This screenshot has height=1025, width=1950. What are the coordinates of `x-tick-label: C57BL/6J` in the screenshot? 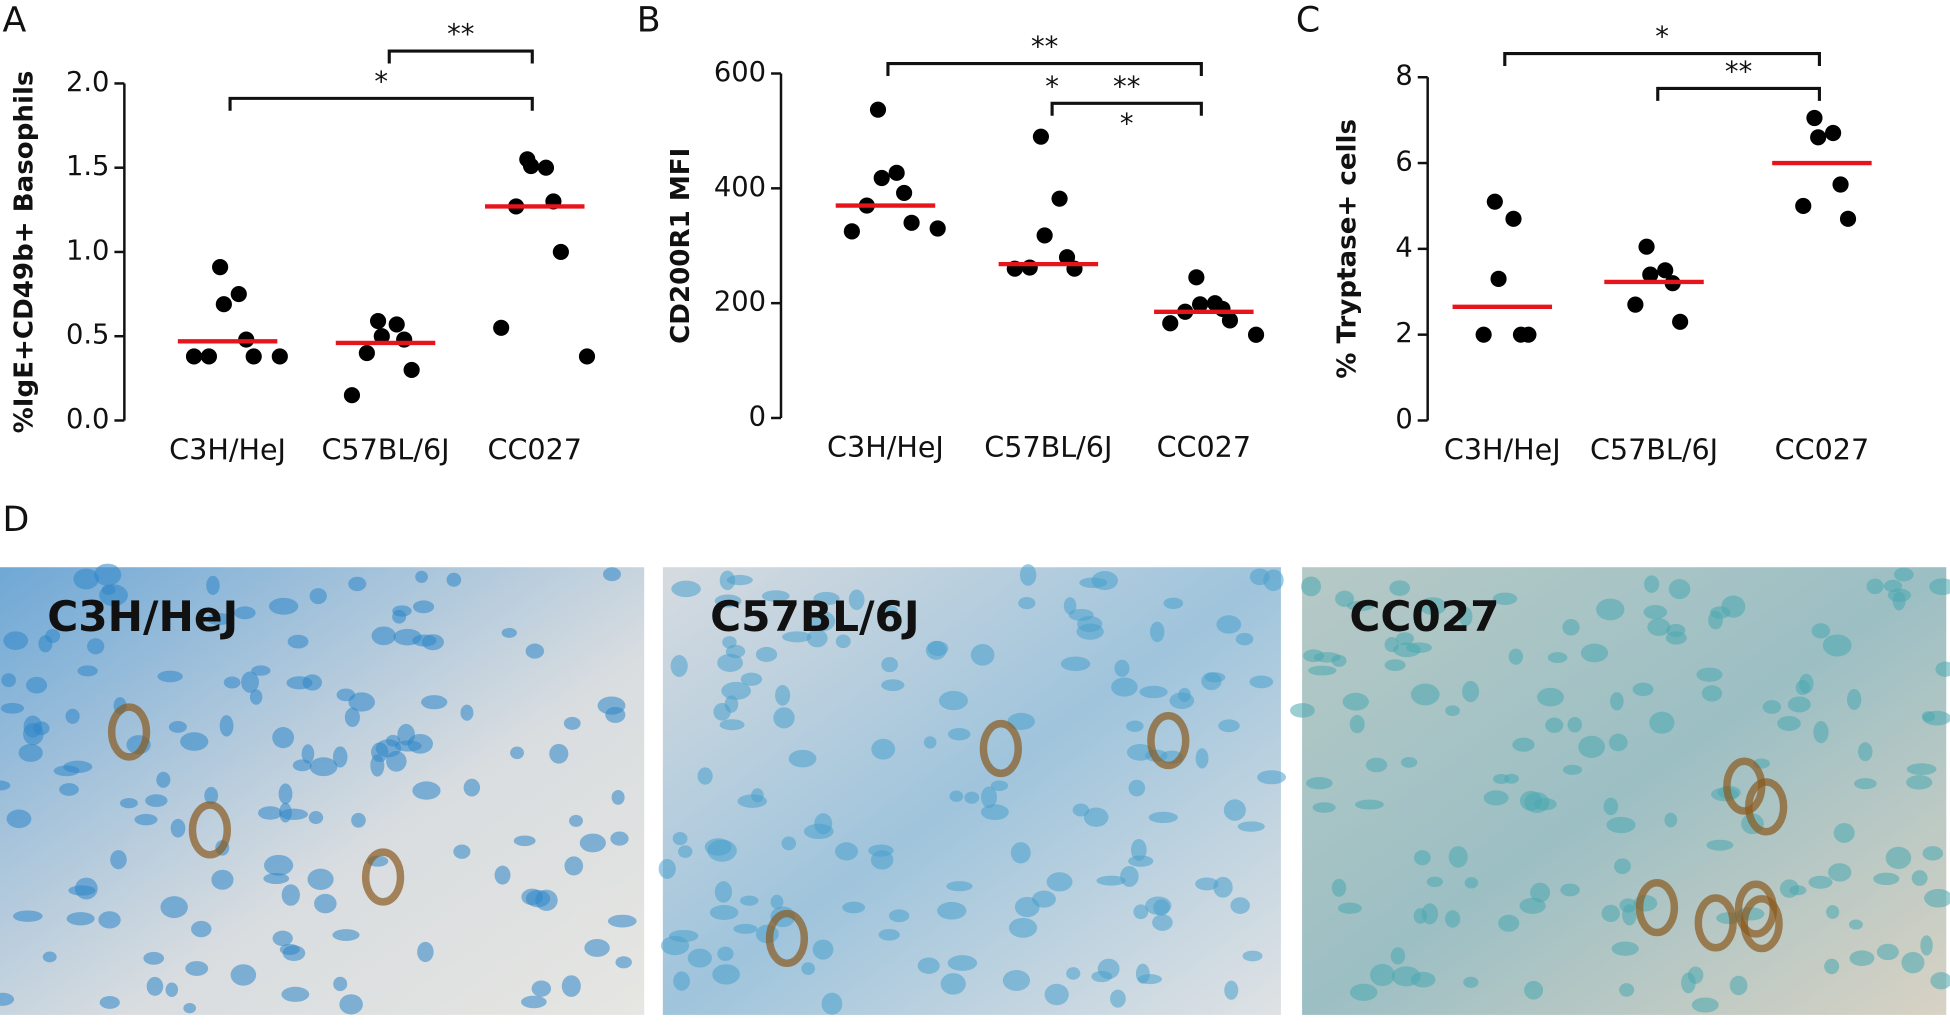 It's located at (1048, 447).